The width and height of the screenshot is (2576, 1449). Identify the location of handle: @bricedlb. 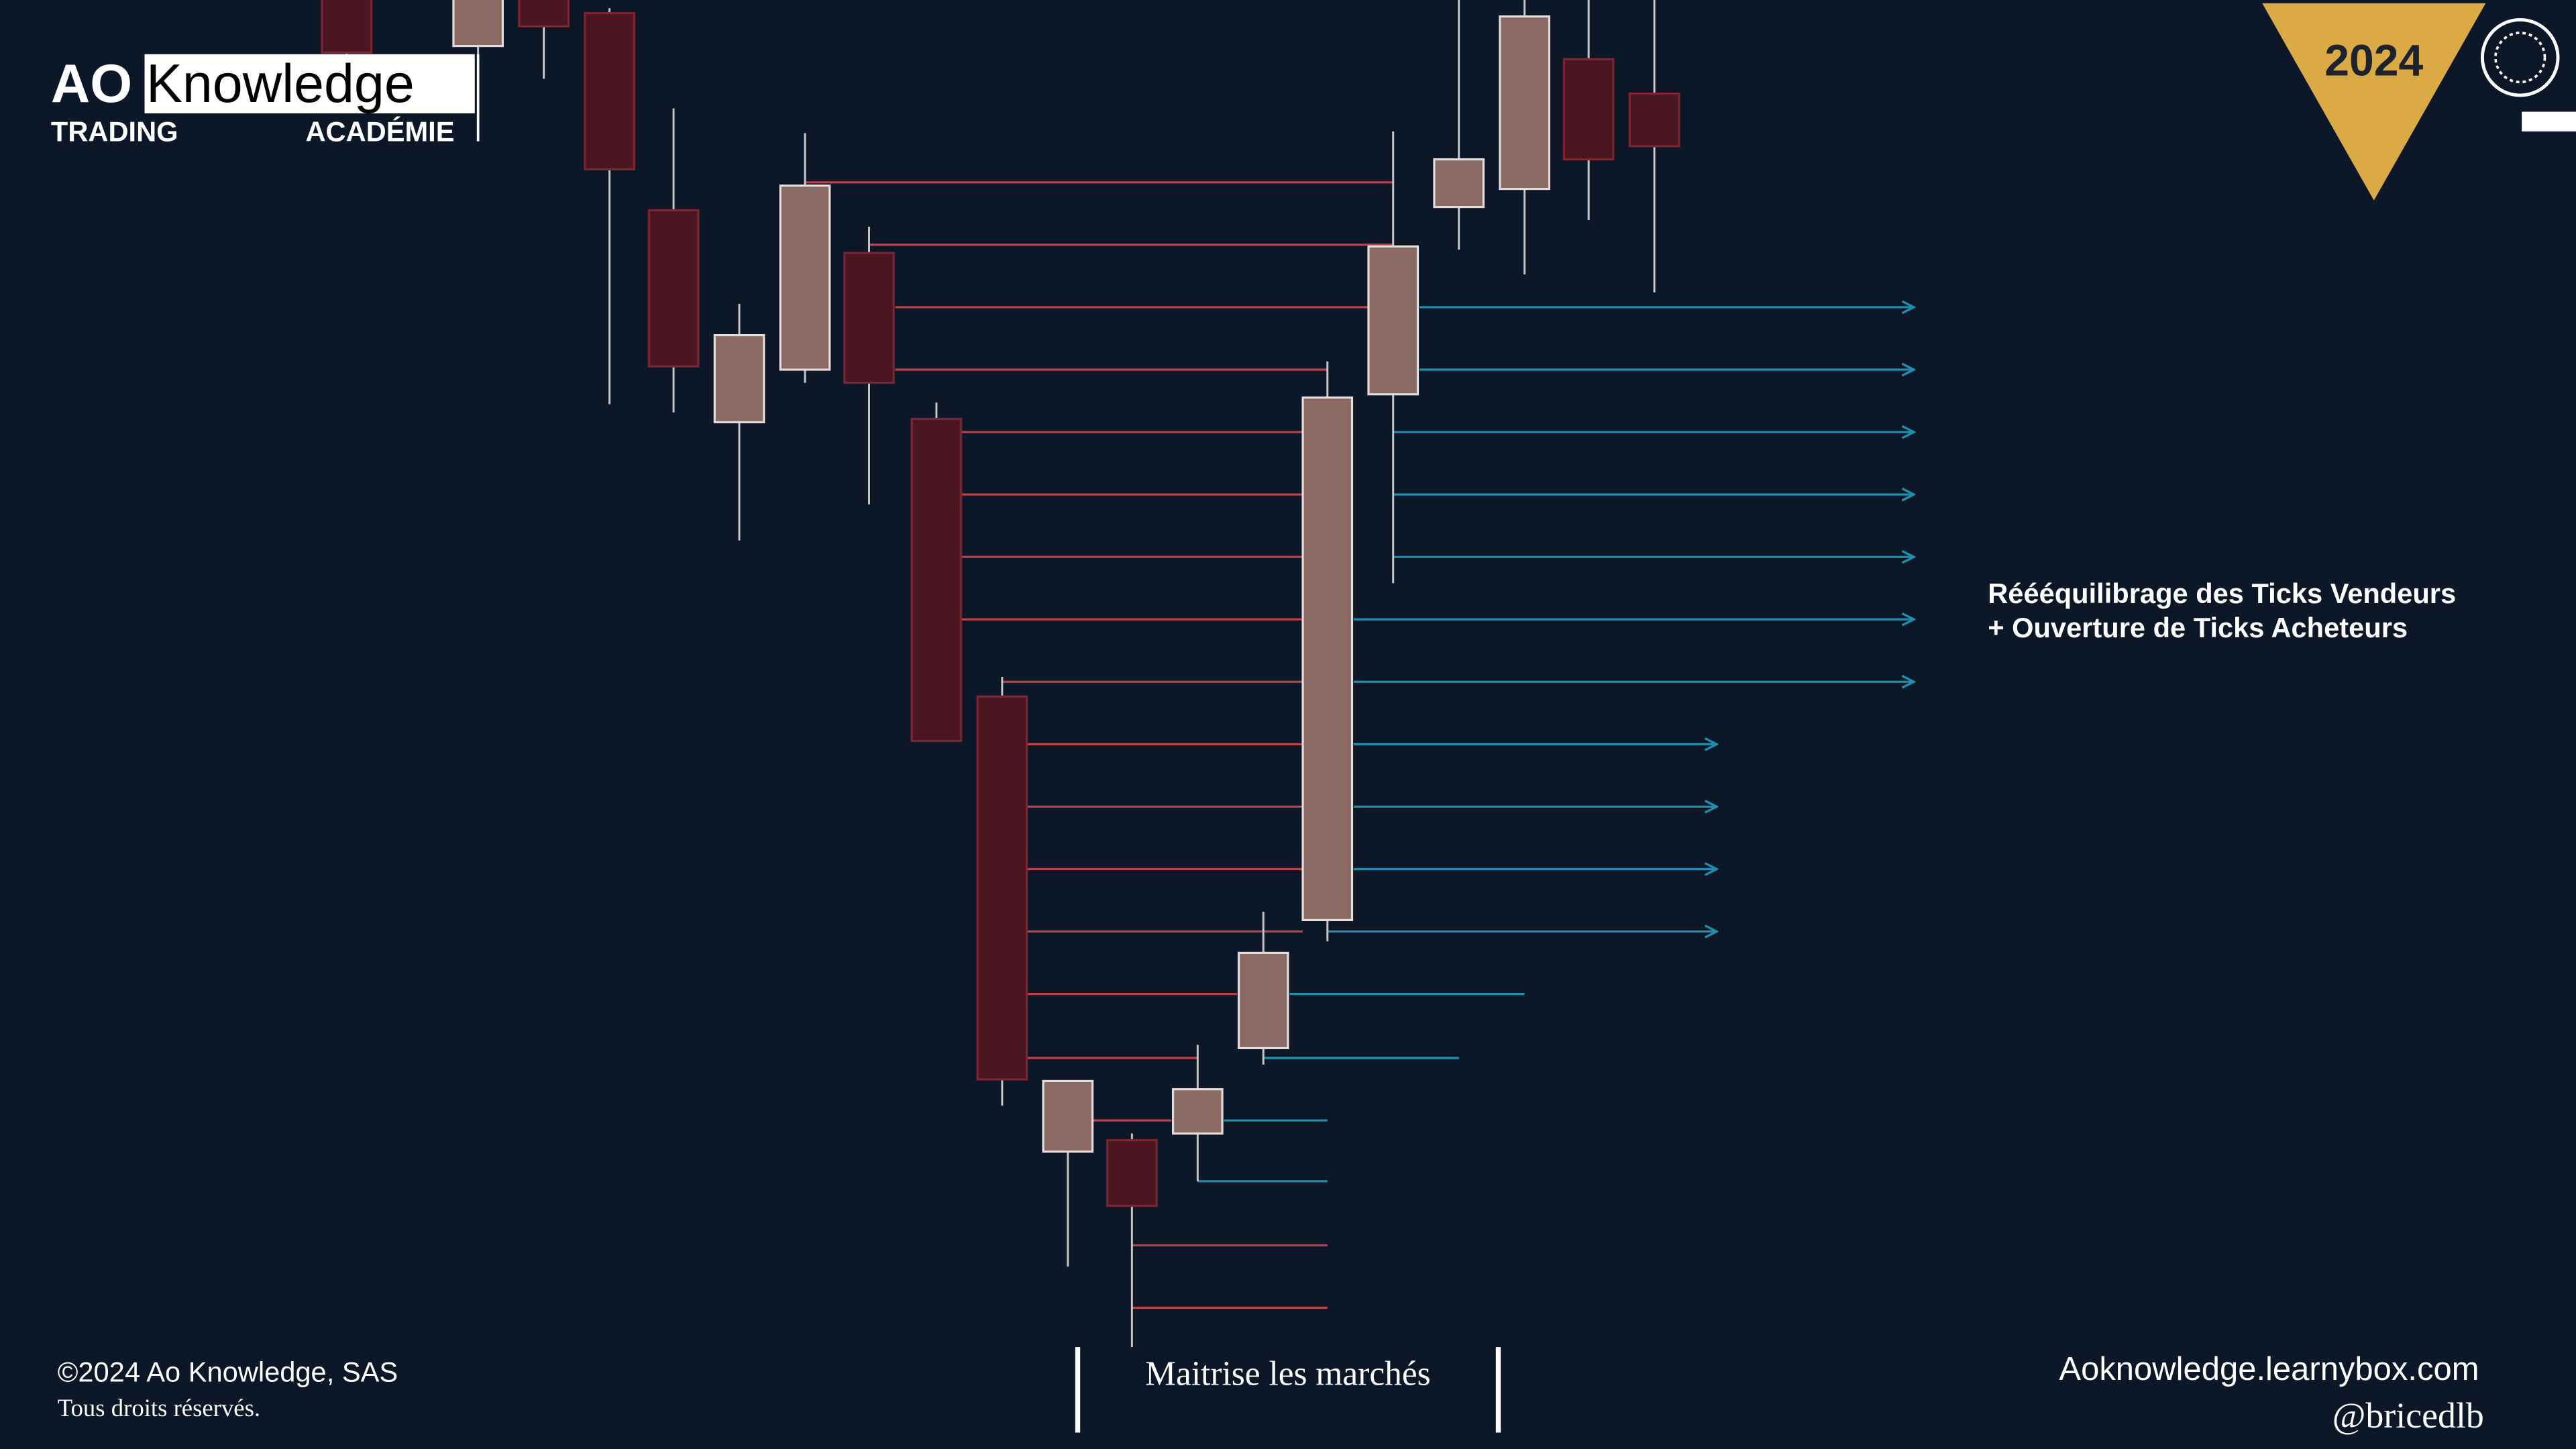
(2408, 1415).